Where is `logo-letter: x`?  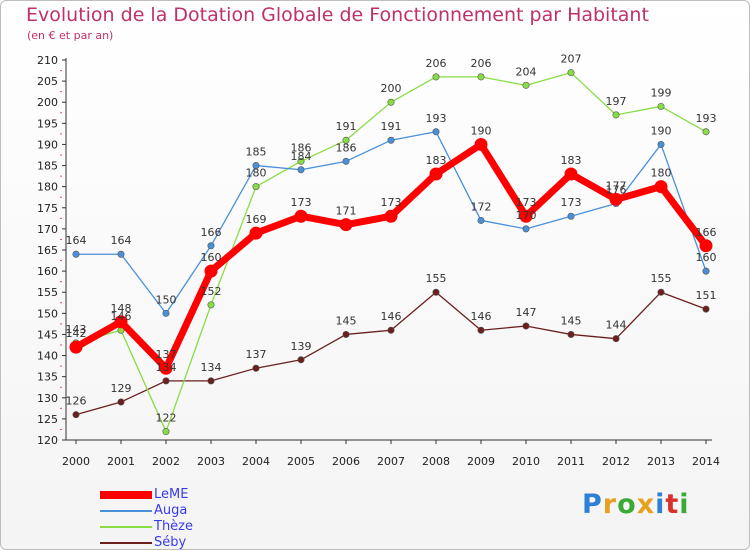
logo-letter: x is located at coordinates (646, 504).